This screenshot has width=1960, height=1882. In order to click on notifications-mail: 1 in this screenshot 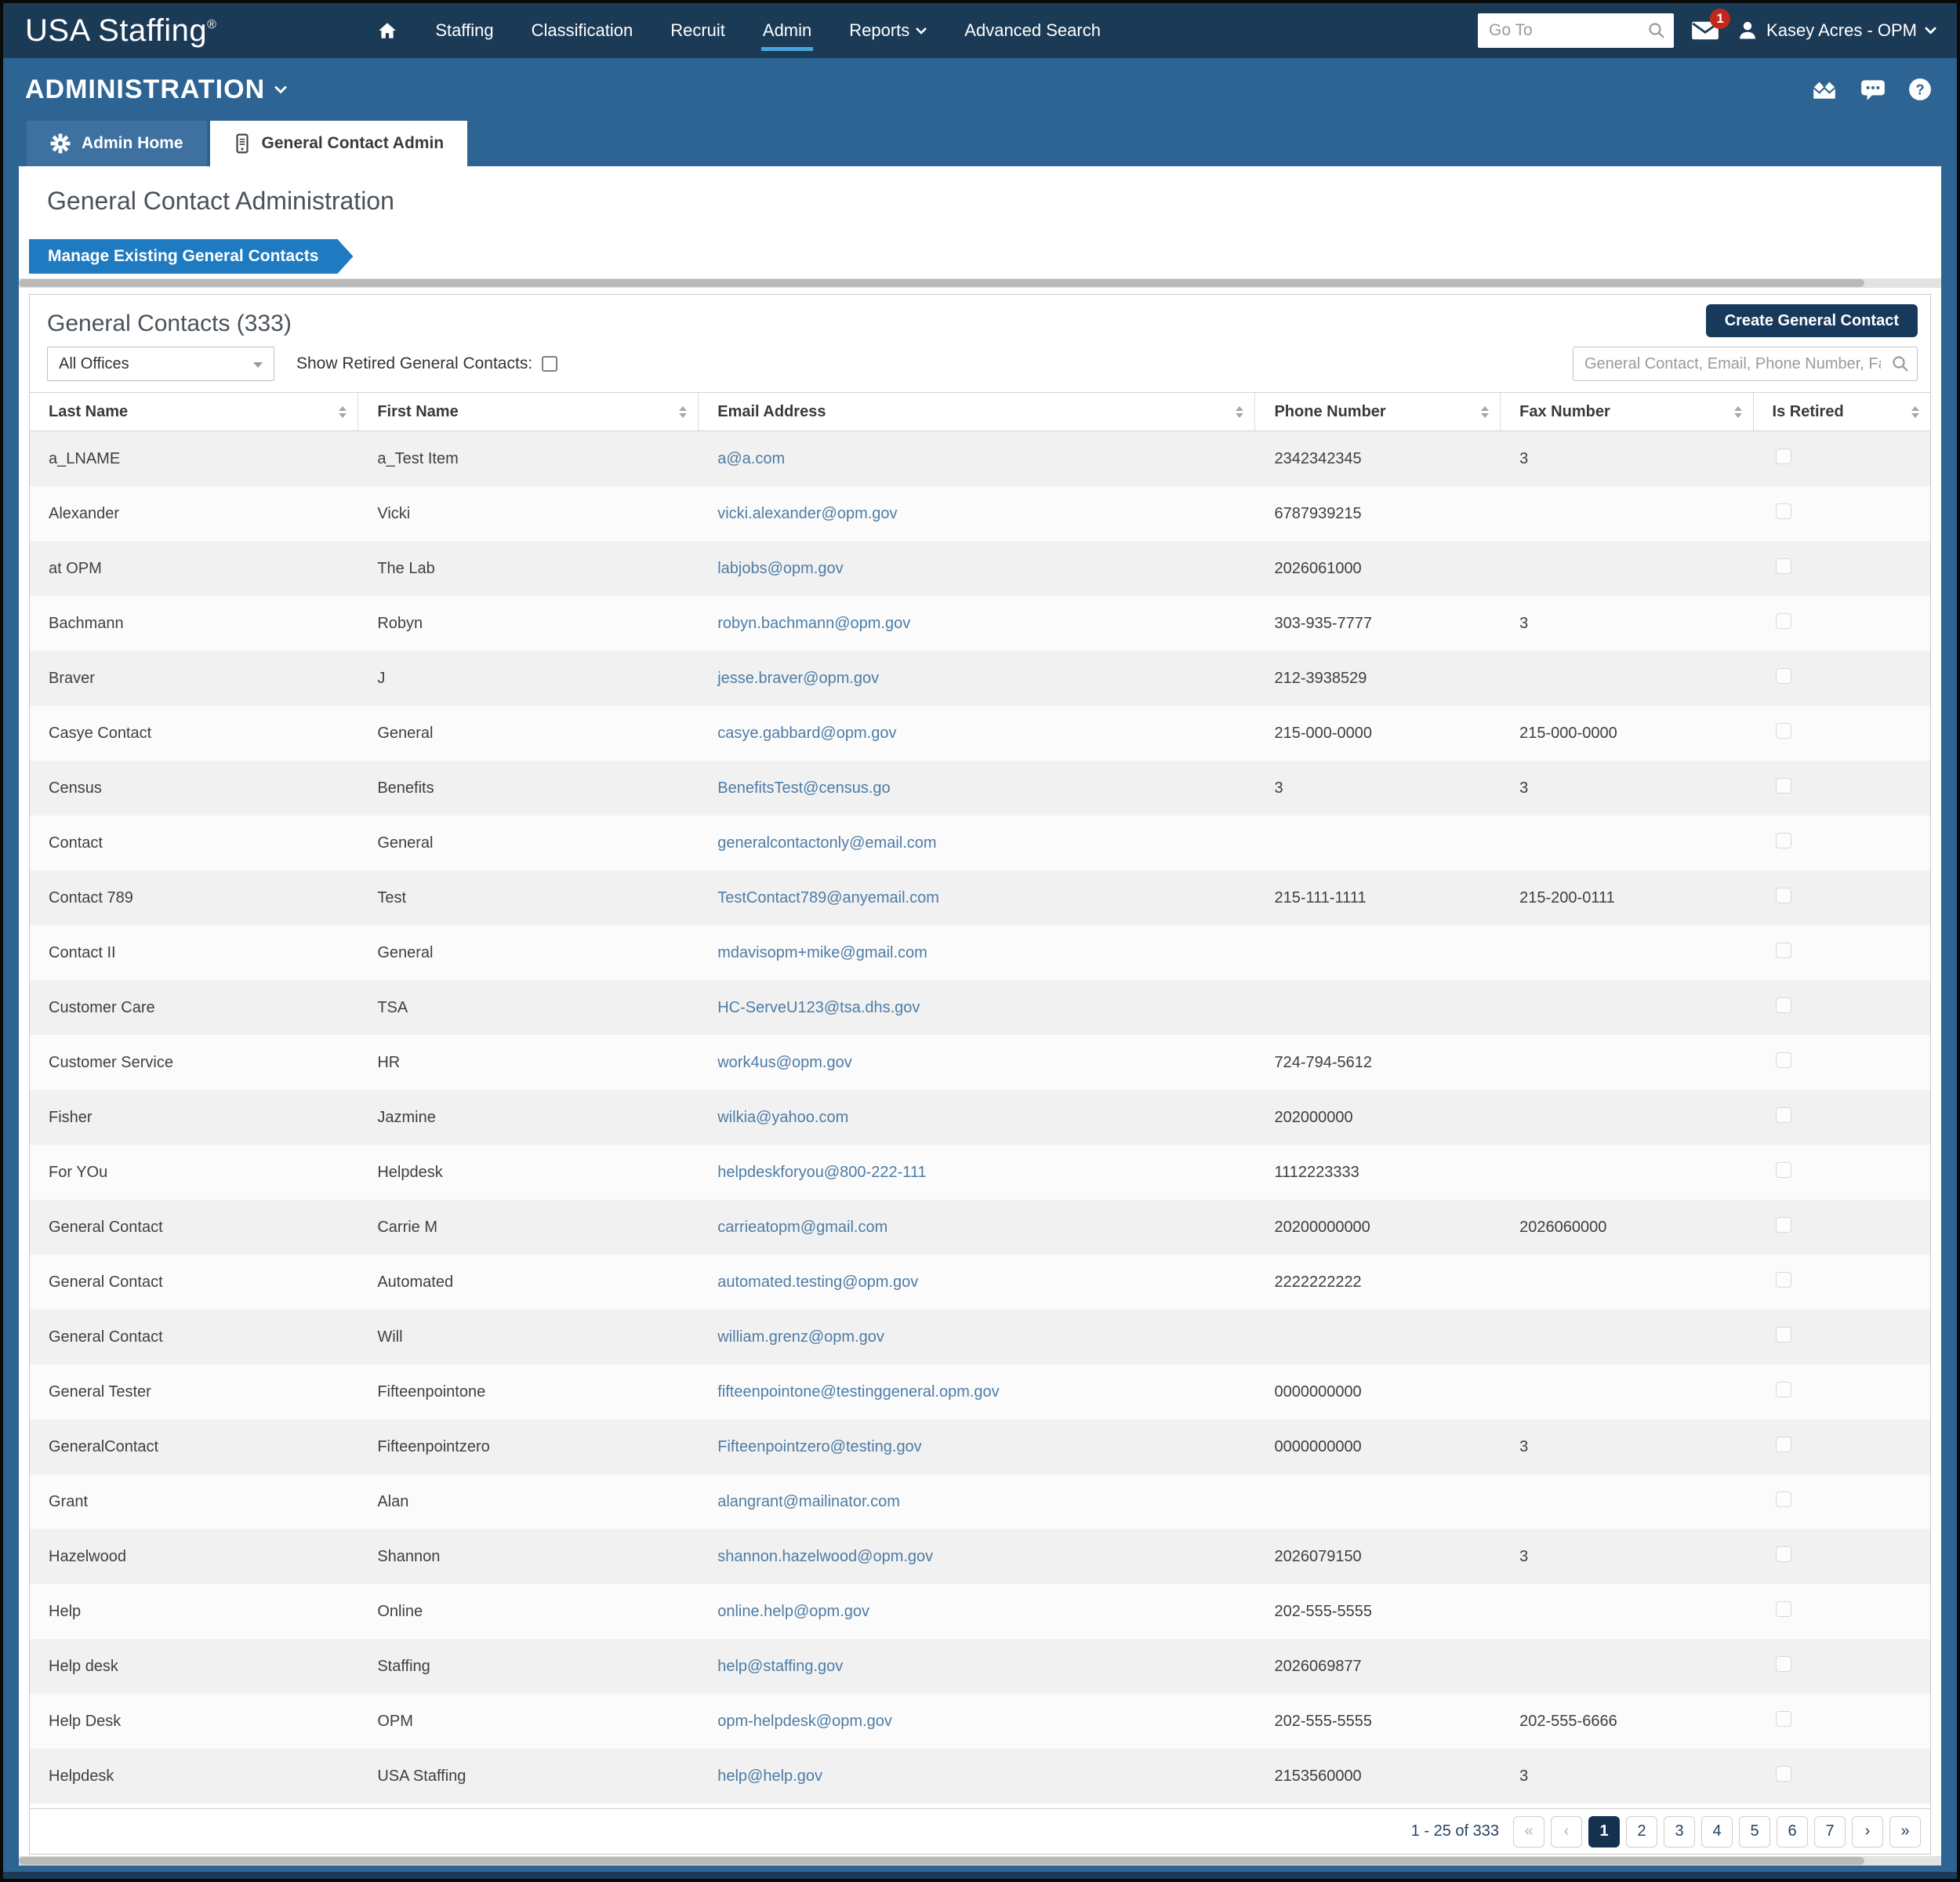, I will do `click(1711, 26)`.